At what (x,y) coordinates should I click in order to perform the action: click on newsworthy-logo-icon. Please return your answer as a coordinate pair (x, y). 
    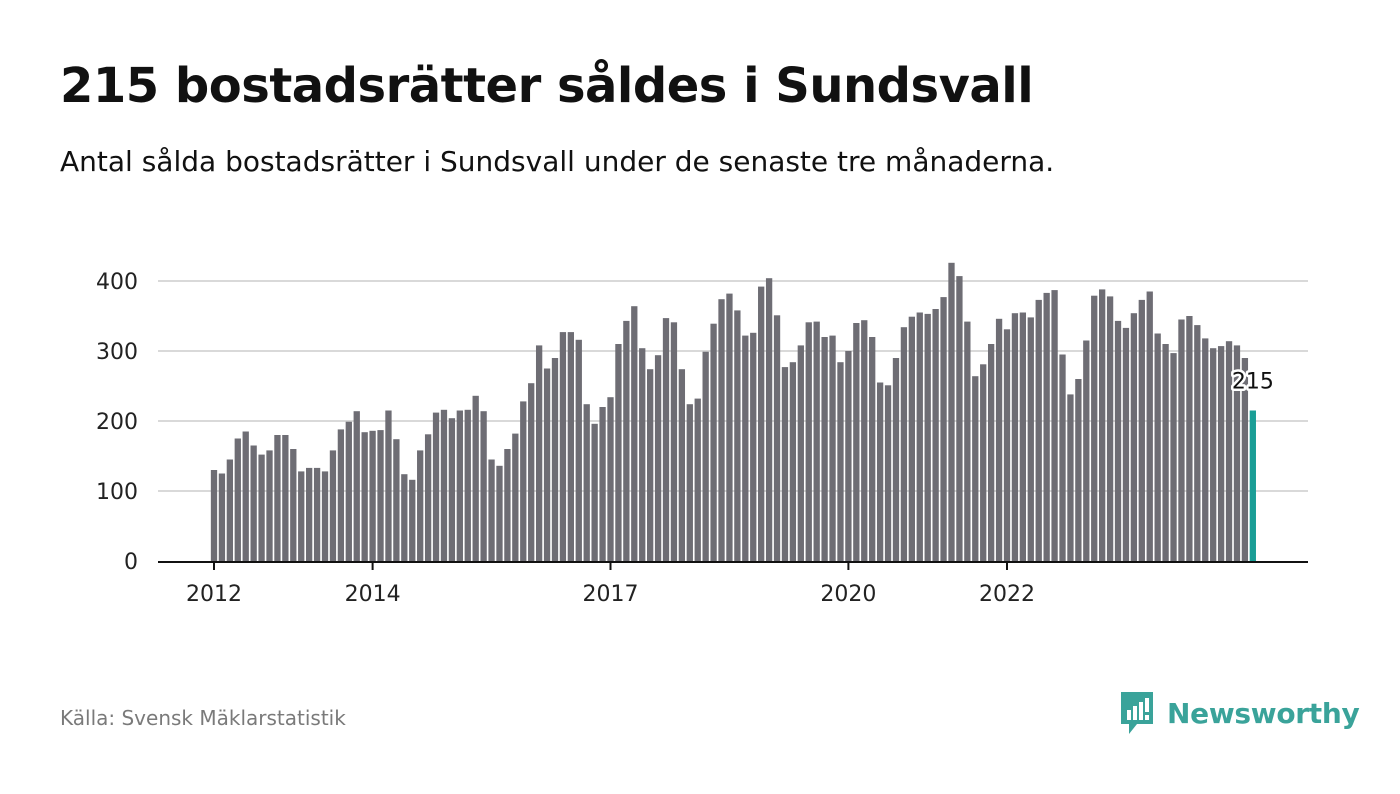
    Looking at the image, I should click on (1137, 713).